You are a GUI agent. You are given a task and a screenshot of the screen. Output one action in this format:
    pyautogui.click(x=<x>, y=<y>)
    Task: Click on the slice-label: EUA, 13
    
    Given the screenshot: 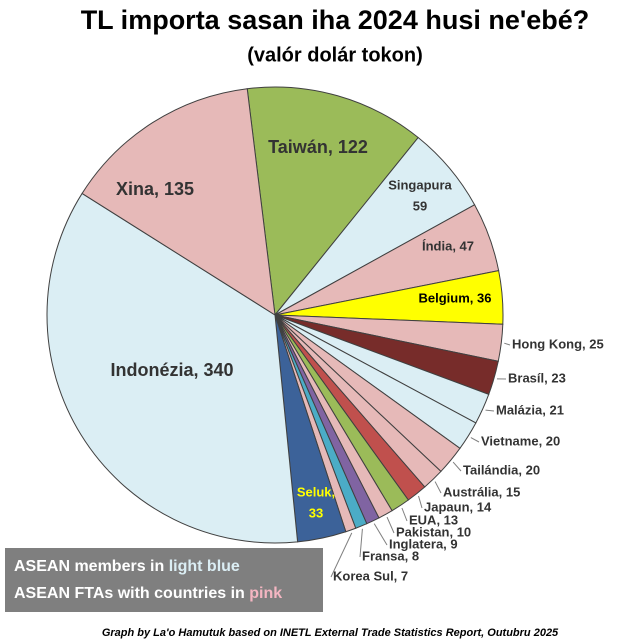 What is the action you would take?
    pyautogui.click(x=433, y=519)
    